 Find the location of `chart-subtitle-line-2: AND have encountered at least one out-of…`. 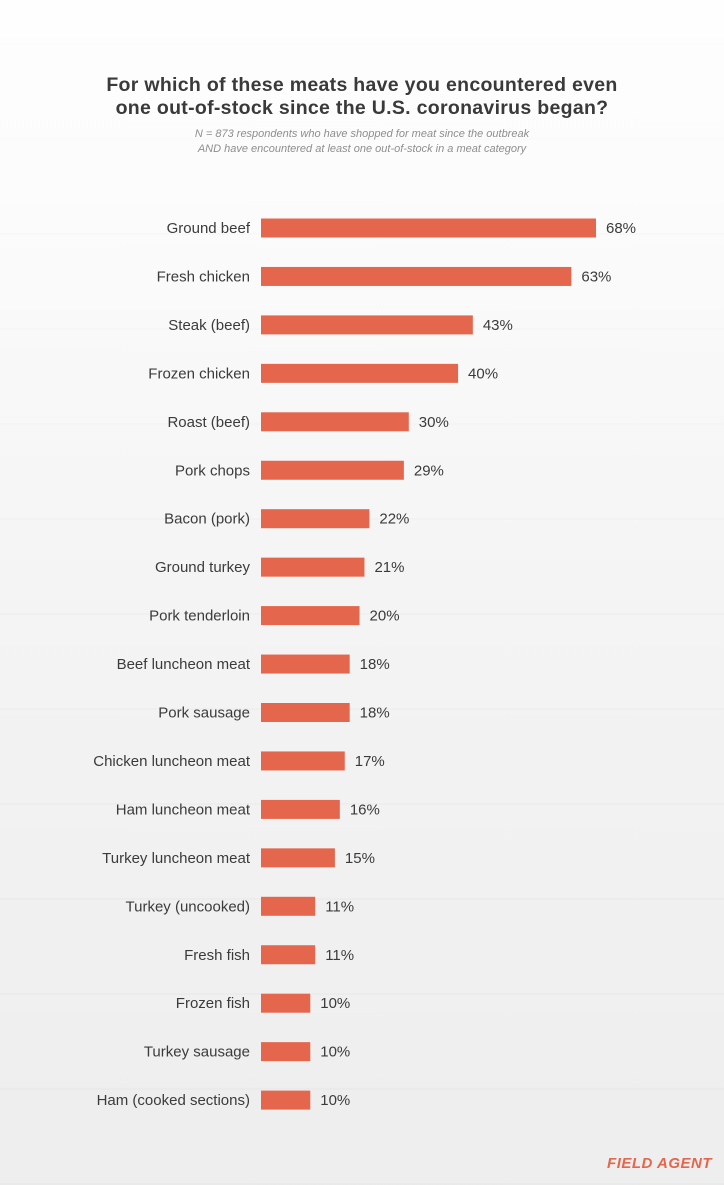

chart-subtitle-line-2: AND have encountered at least one out-of… is located at coordinates (362, 149).